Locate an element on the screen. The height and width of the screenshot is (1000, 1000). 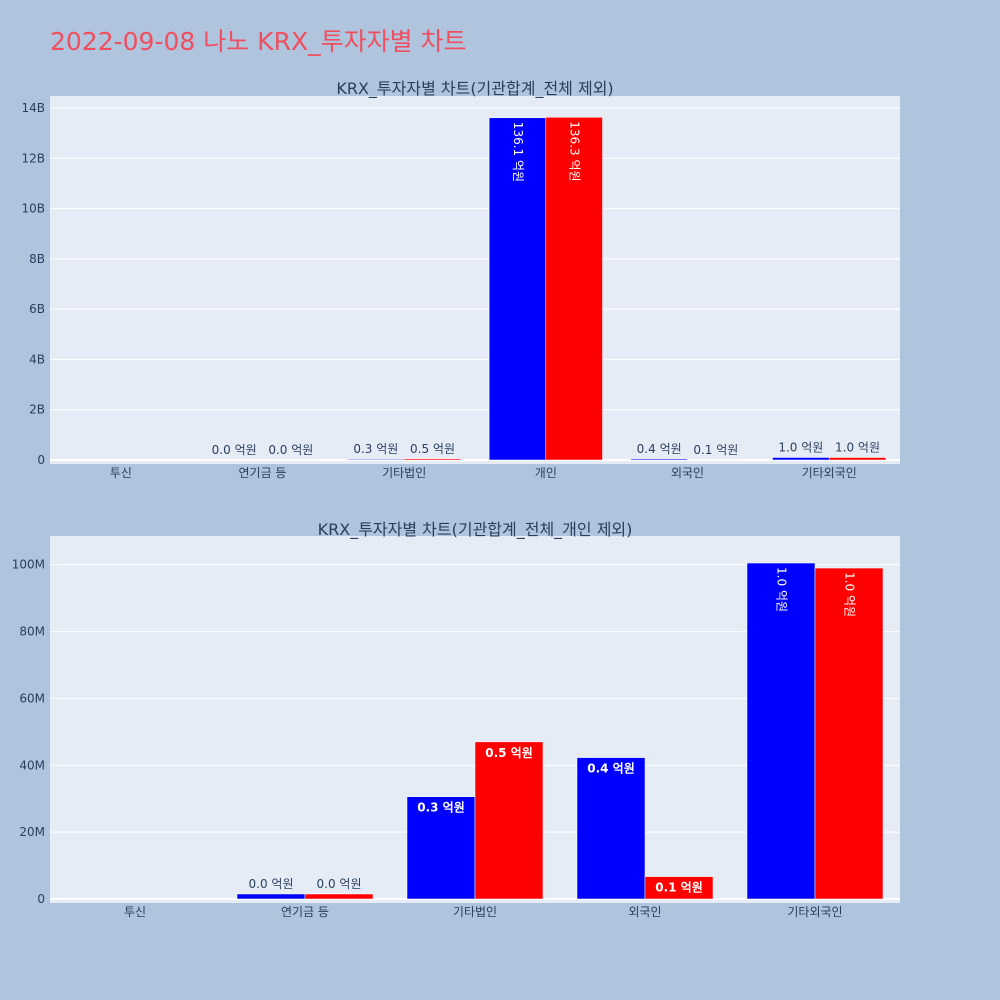
chart-title: KRX_투자자별 차트(기관합계_전체 제외) is located at coordinates (474, 89).